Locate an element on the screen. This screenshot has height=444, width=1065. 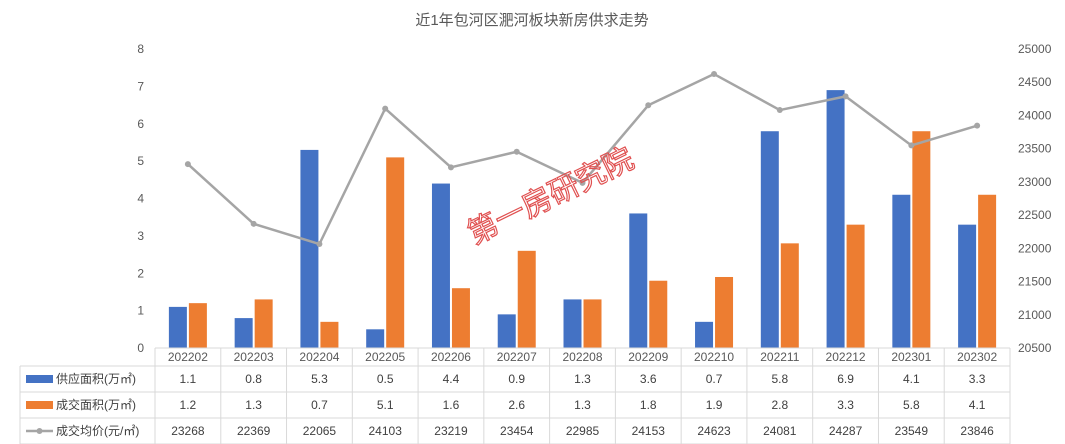
category-label: 202209 is located at coordinates (648, 357).